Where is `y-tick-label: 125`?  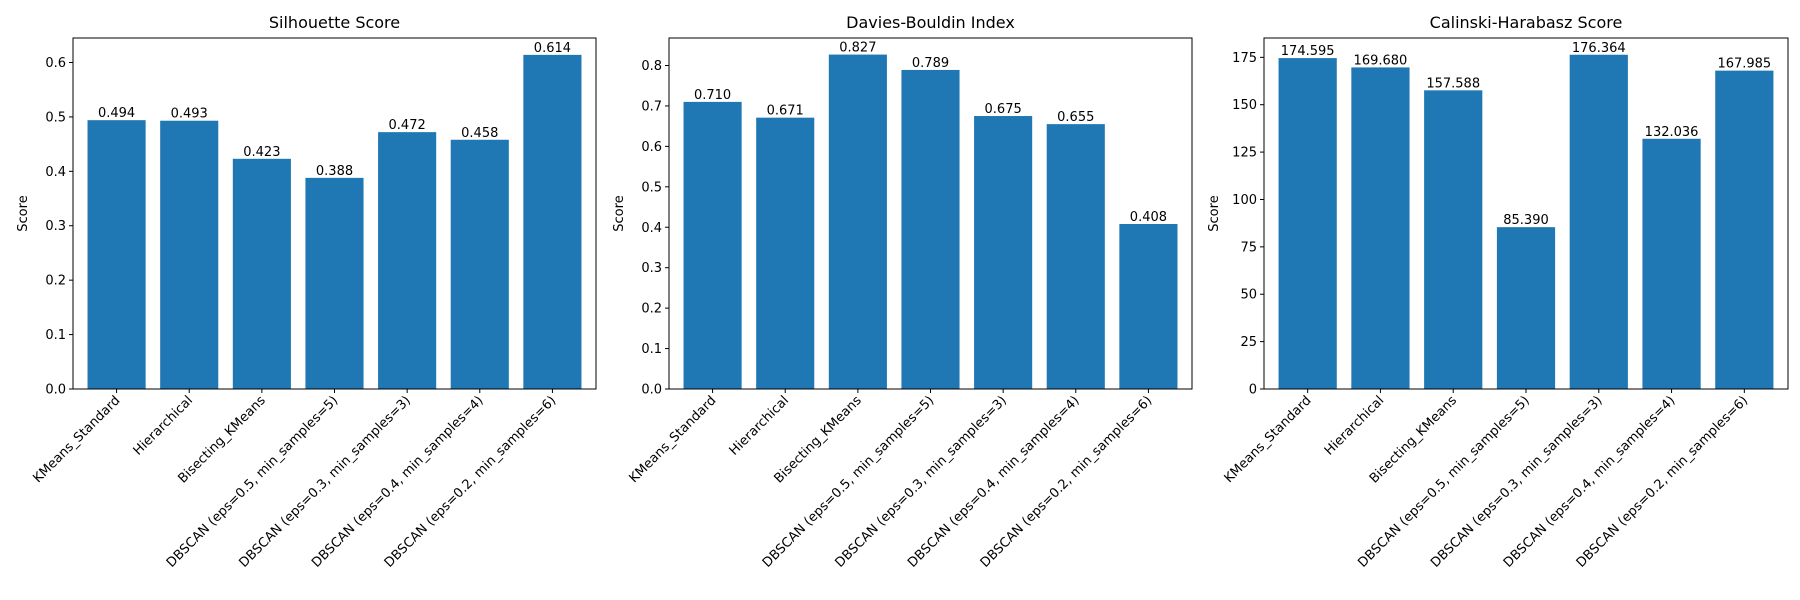 y-tick-label: 125 is located at coordinates (1244, 153).